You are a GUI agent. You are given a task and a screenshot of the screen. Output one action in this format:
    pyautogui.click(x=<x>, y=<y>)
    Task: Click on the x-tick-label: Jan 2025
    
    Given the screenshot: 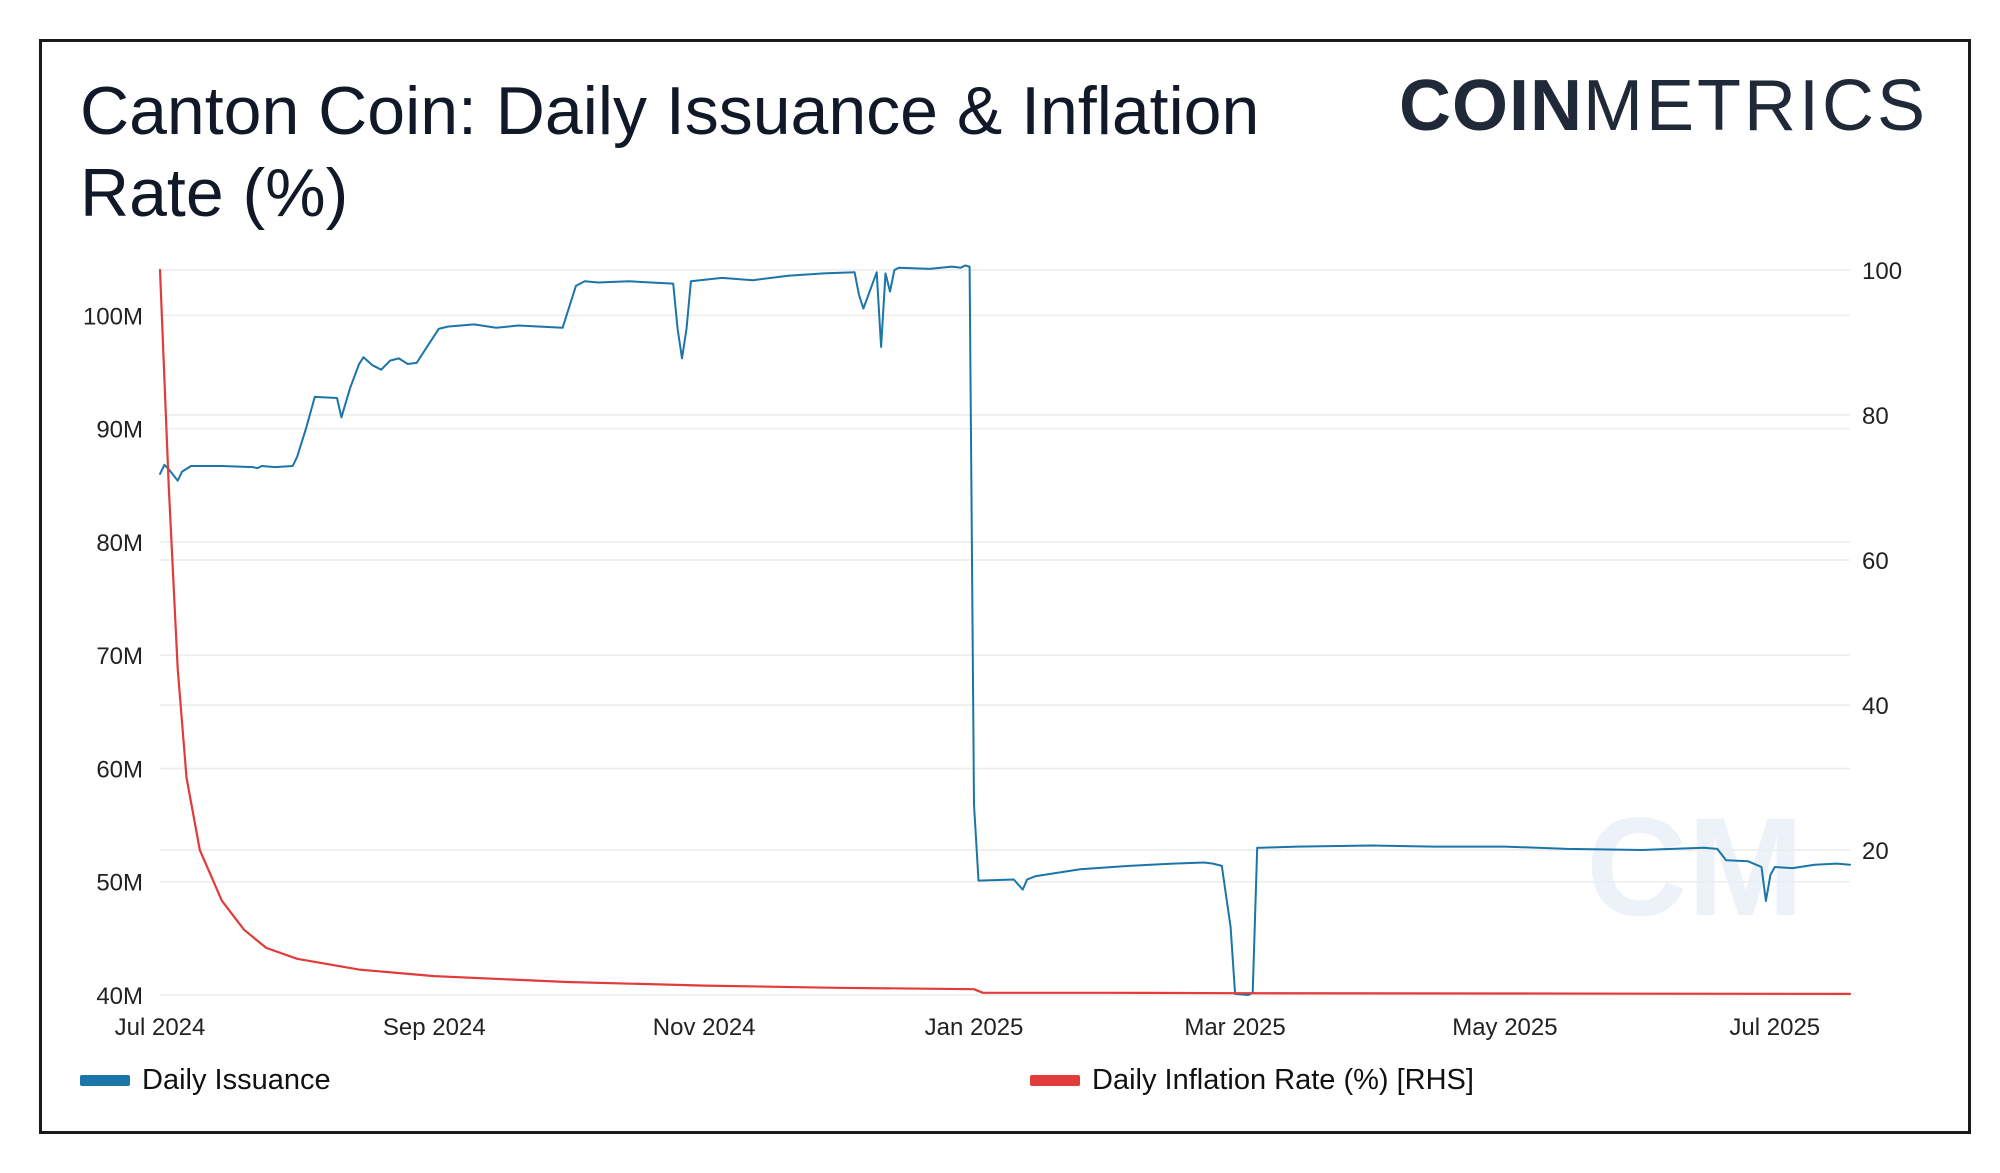 What is the action you would take?
    pyautogui.click(x=974, y=1027)
    